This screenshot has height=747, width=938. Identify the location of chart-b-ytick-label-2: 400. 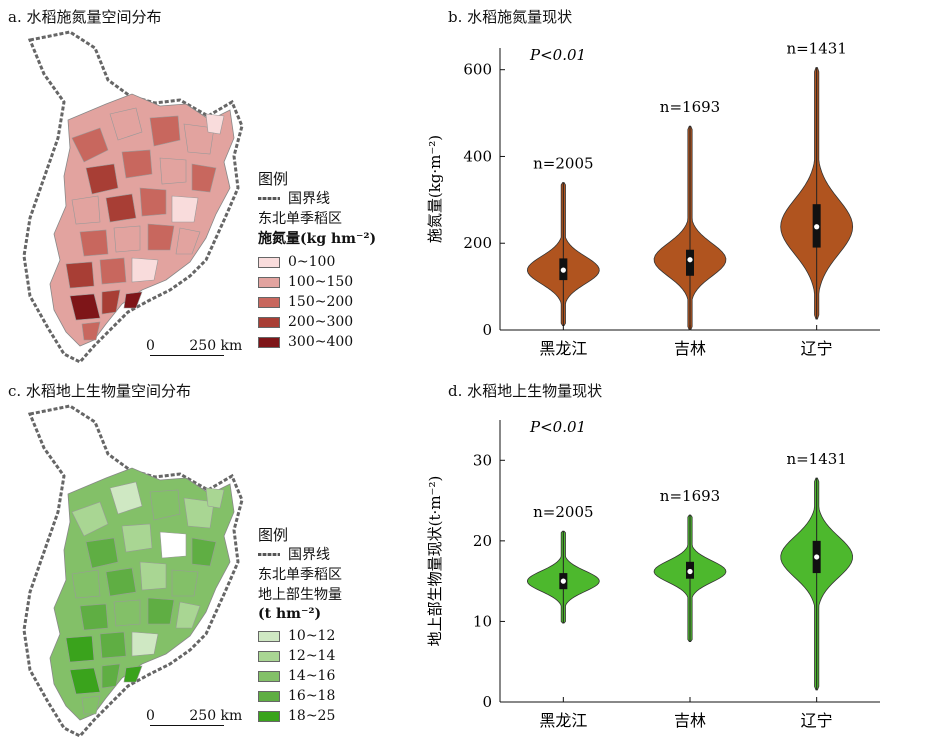
(477, 156).